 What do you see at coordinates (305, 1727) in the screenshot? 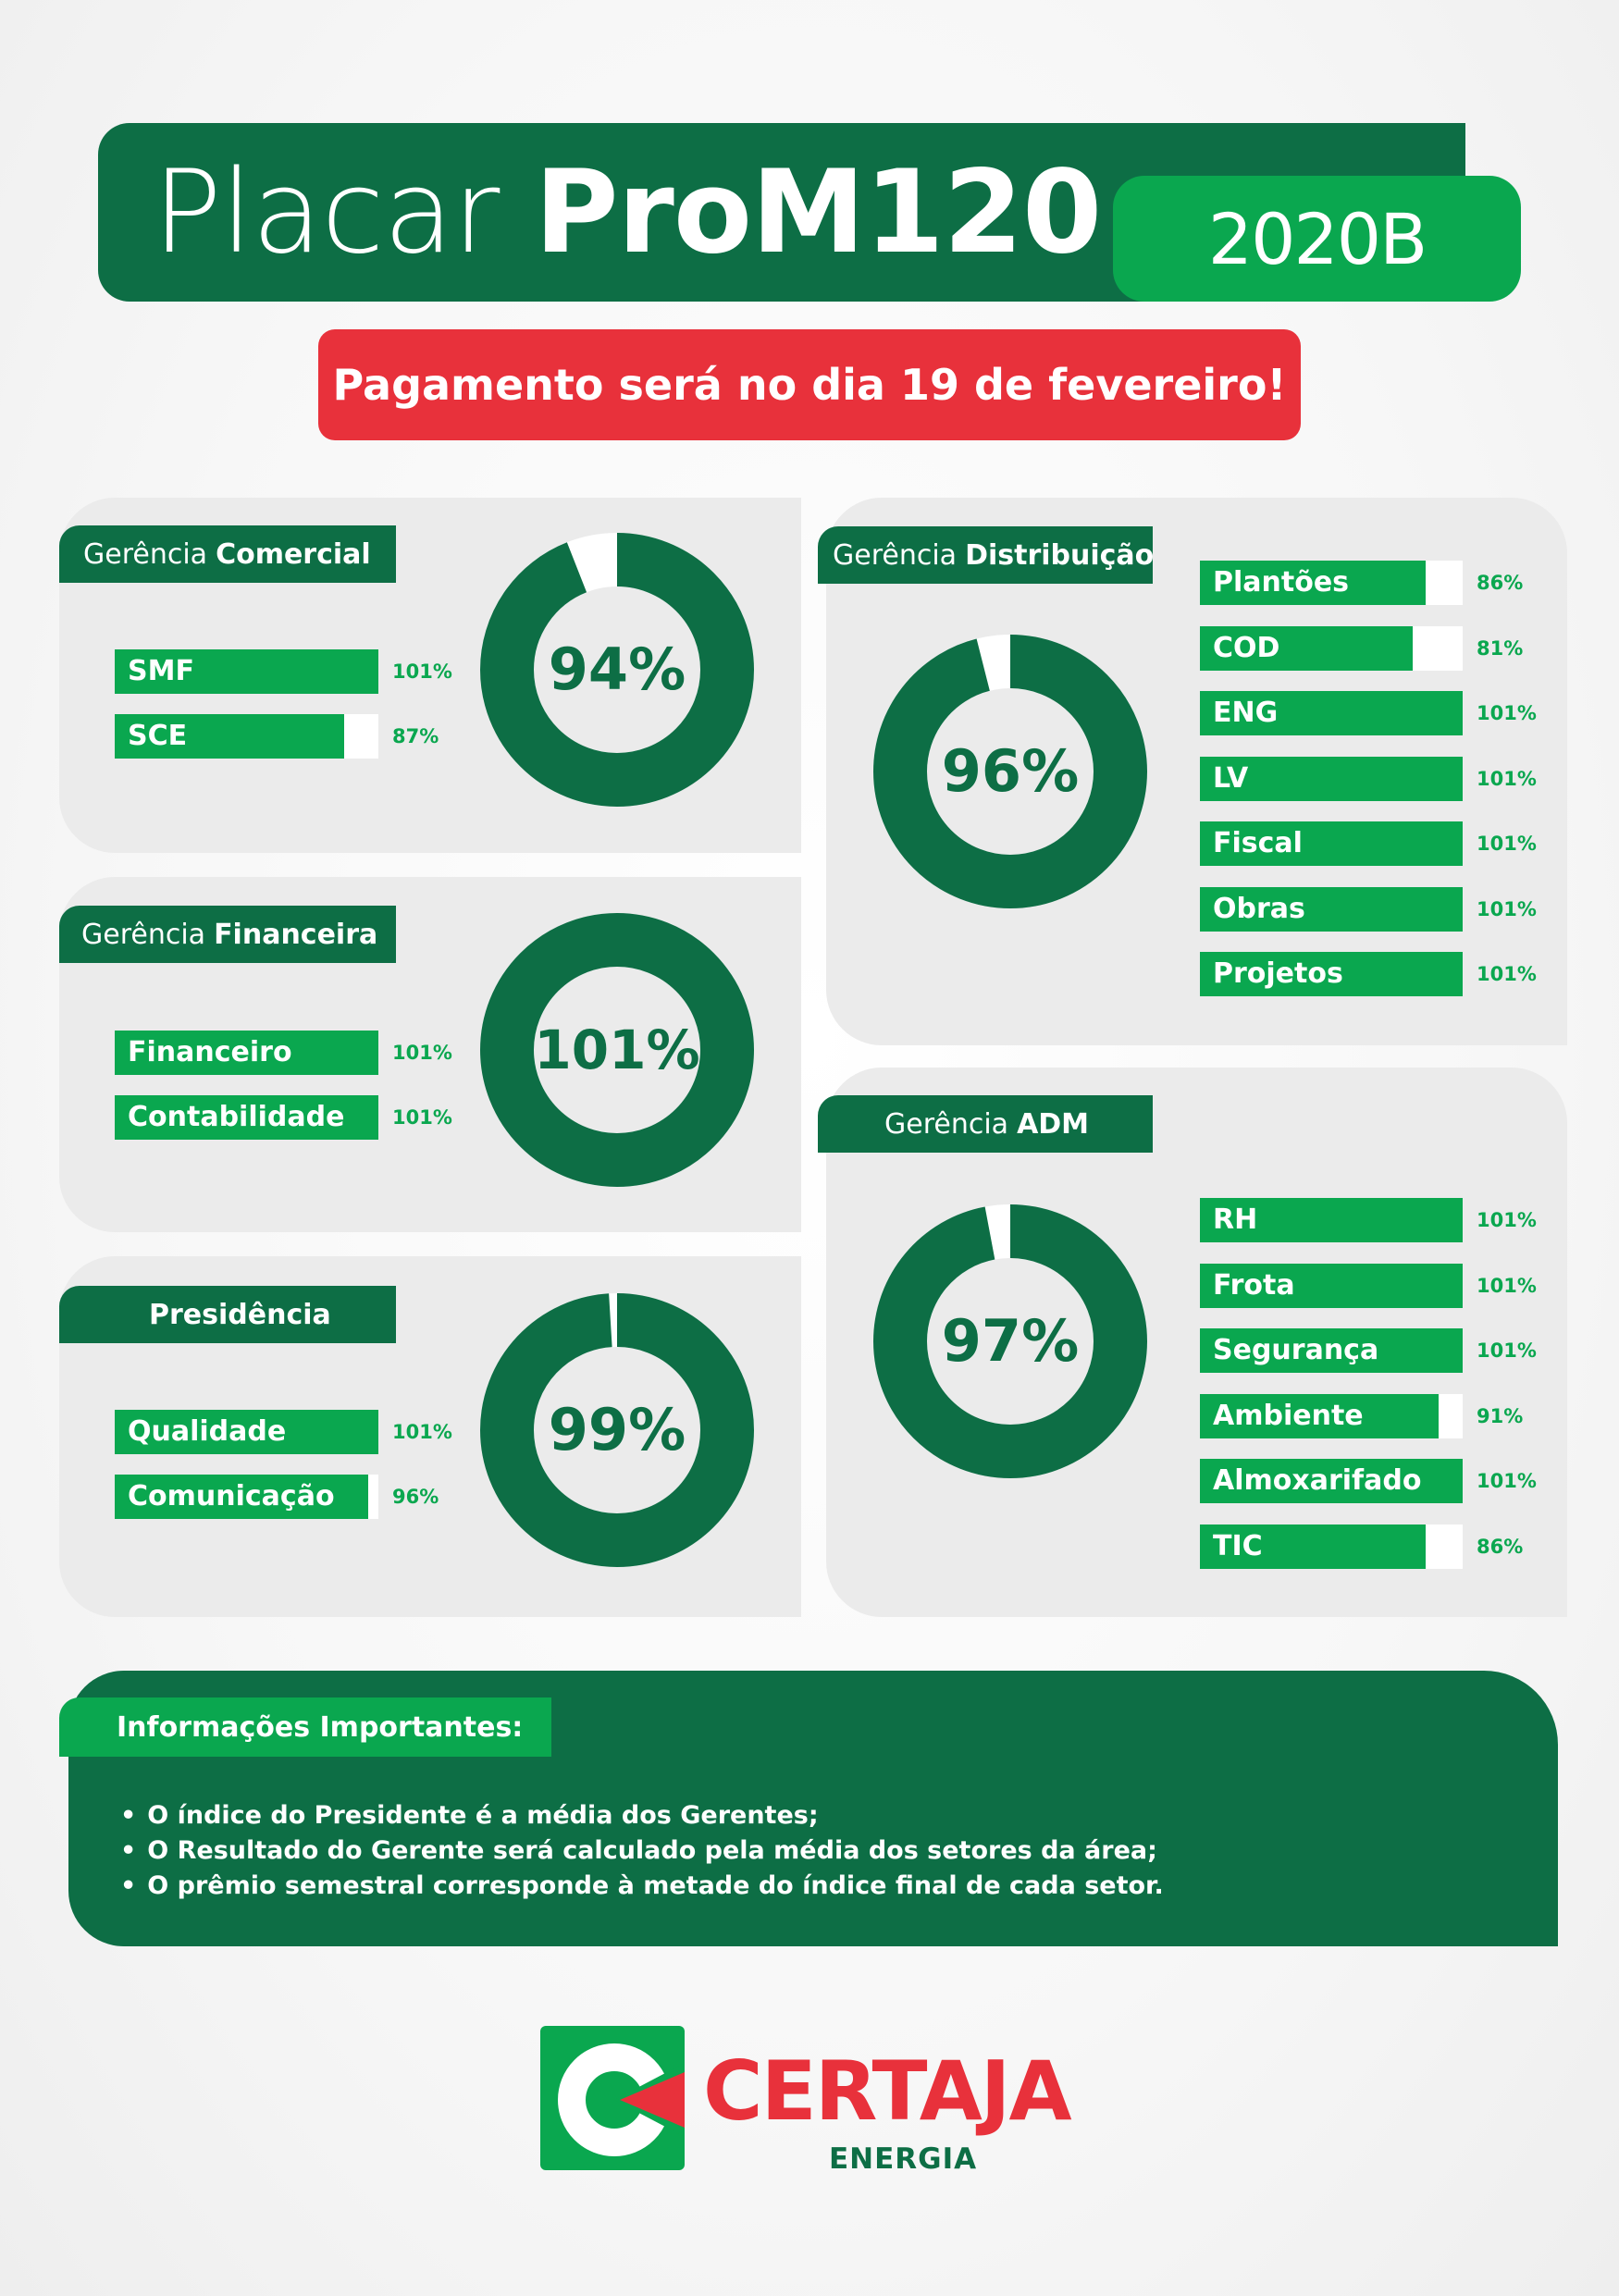
I see `info-title: Informações Importantes:` at bounding box center [305, 1727].